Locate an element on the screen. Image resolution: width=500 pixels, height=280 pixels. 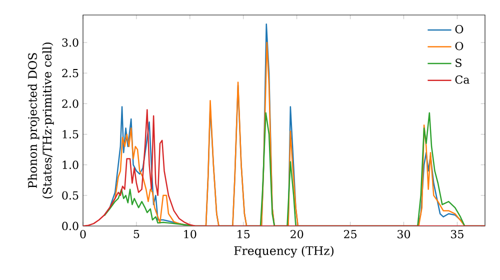
y-tick-label: 1.5 is located at coordinates (70, 134).